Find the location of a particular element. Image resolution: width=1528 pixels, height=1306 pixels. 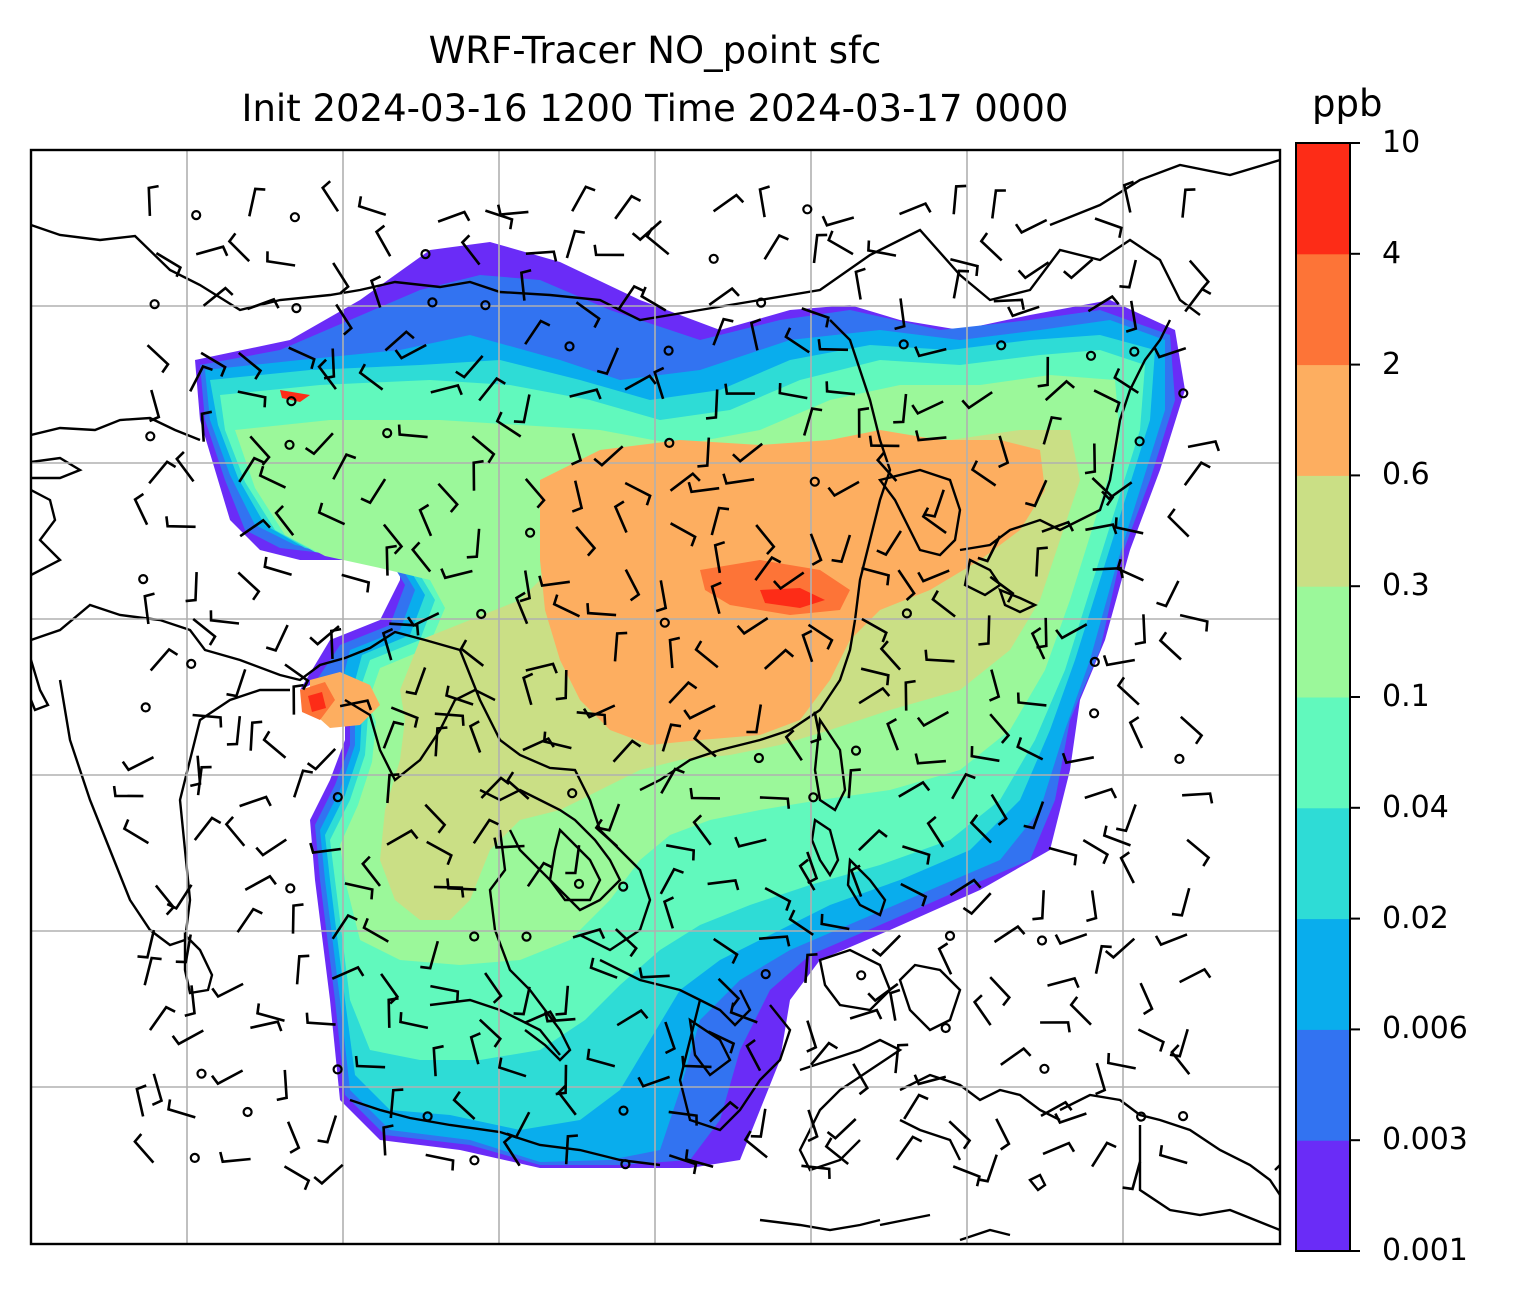

colorbar-tick-label: 0.02 is located at coordinates (1415, 918).